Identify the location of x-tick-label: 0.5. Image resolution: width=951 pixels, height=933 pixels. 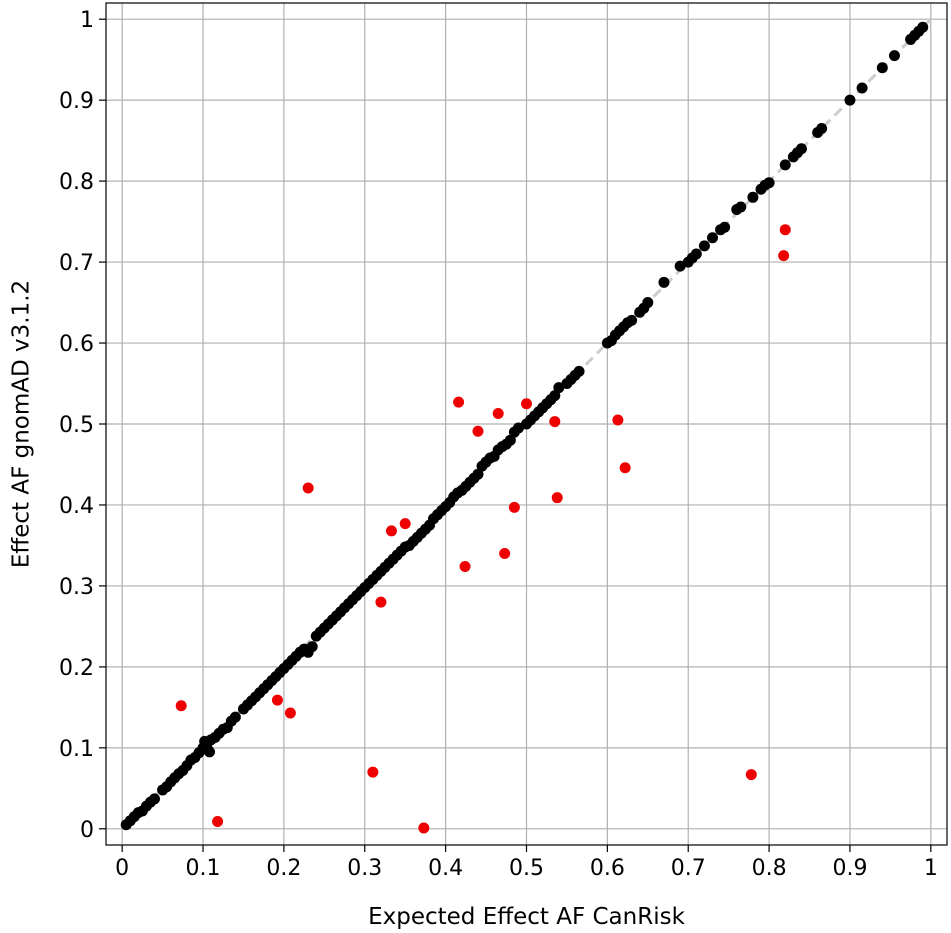
(526, 868).